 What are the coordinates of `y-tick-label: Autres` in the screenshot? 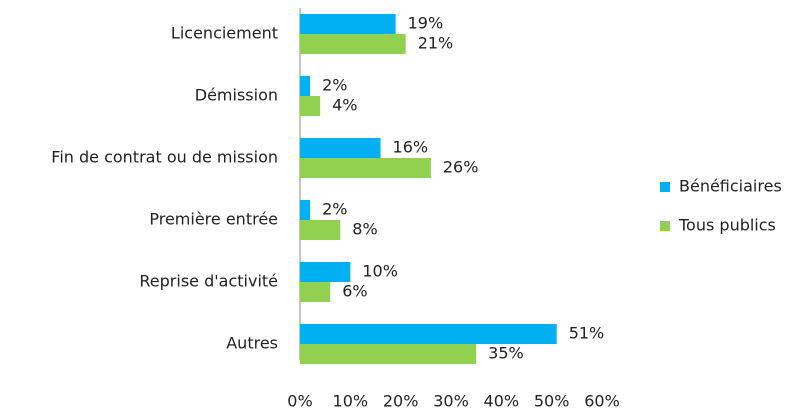 It's located at (252, 343).